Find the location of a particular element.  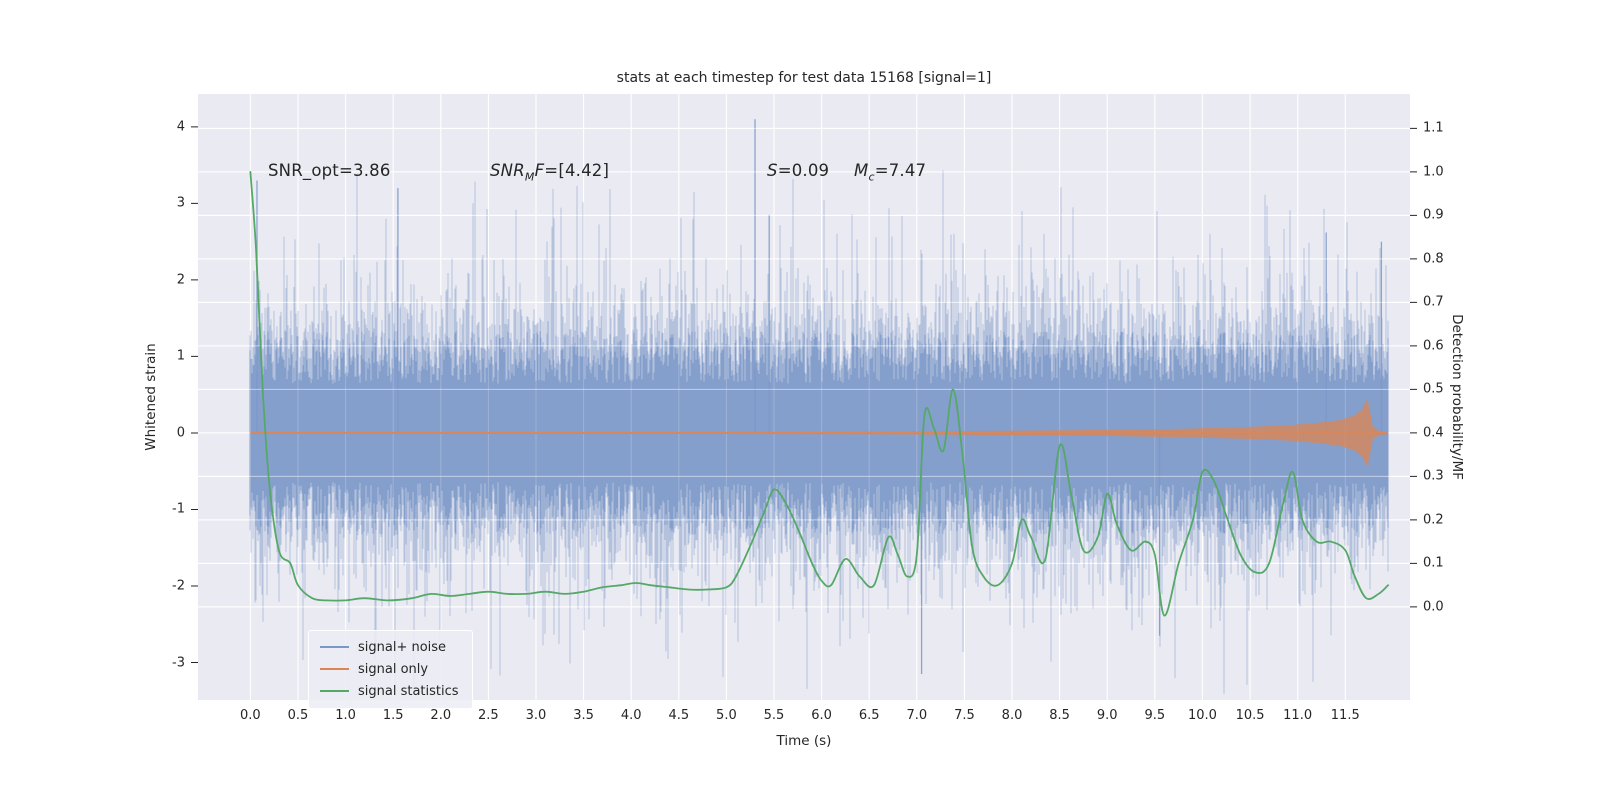

x-tick-label: 7.5 is located at coordinates (964, 715).